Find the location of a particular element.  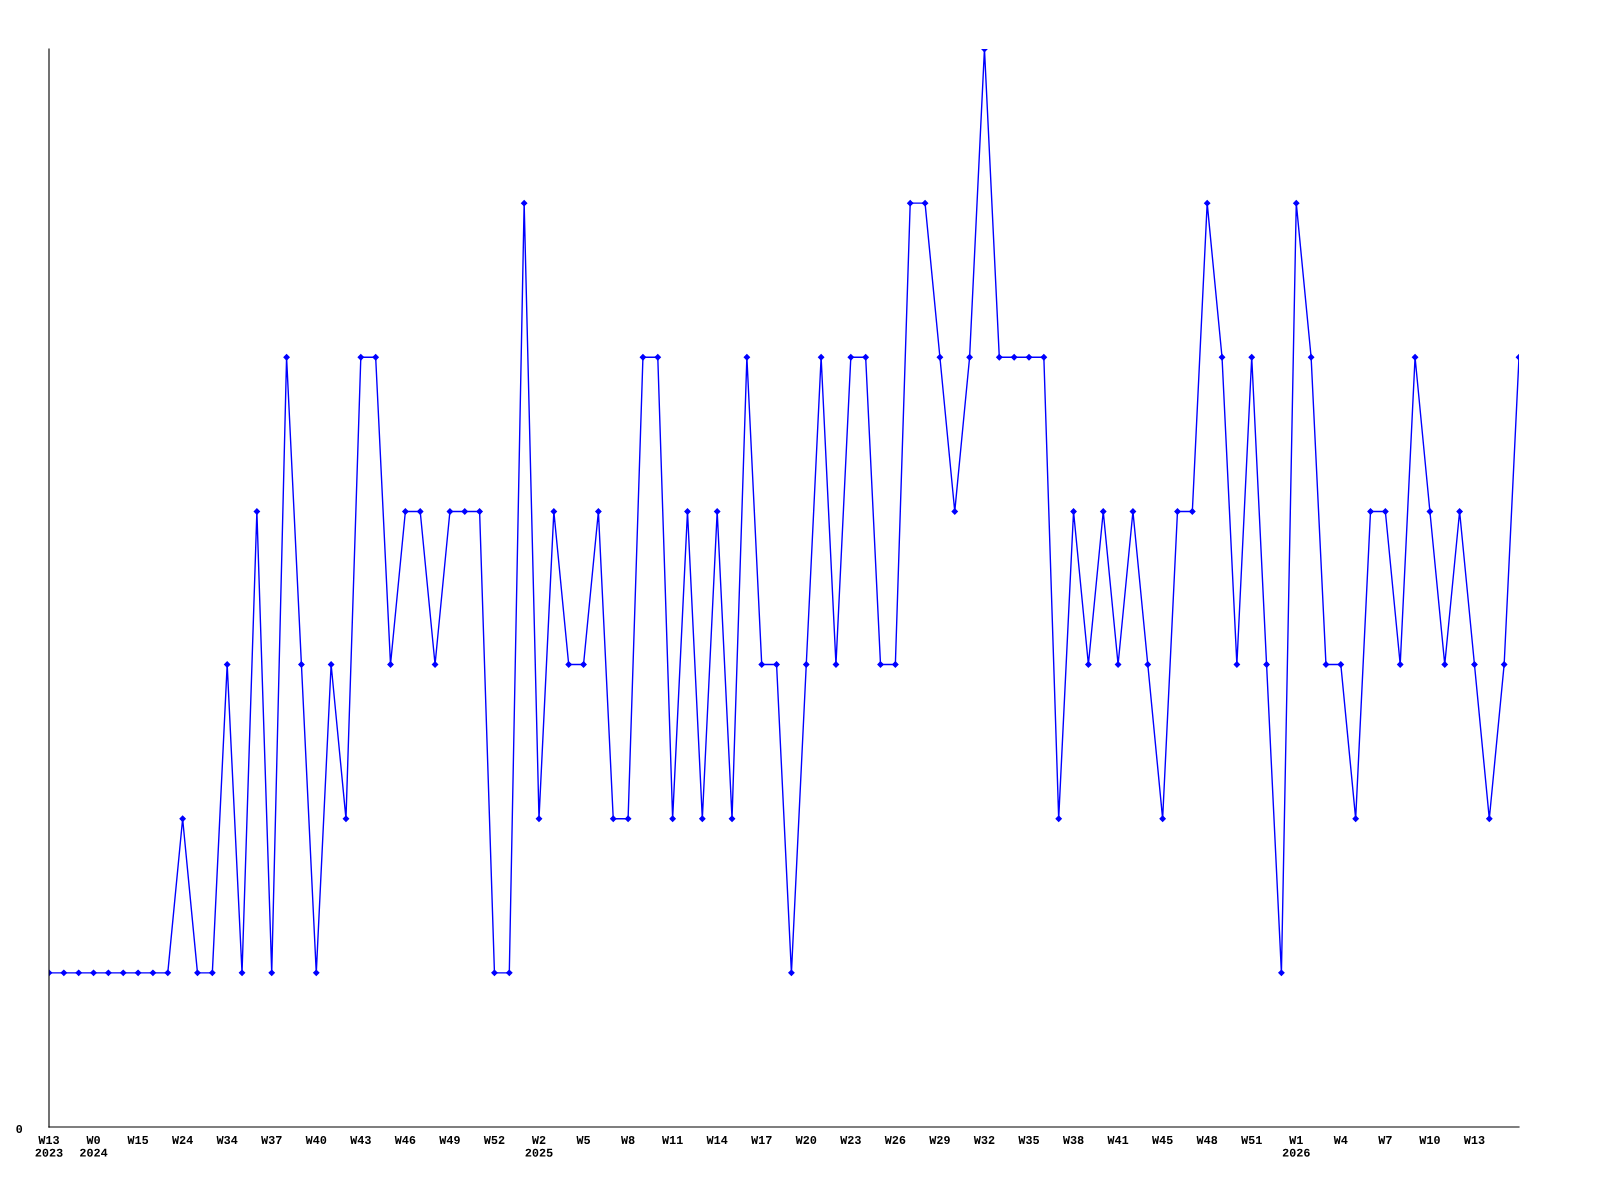

x-tick-label: W29 is located at coordinates (939, 1139).